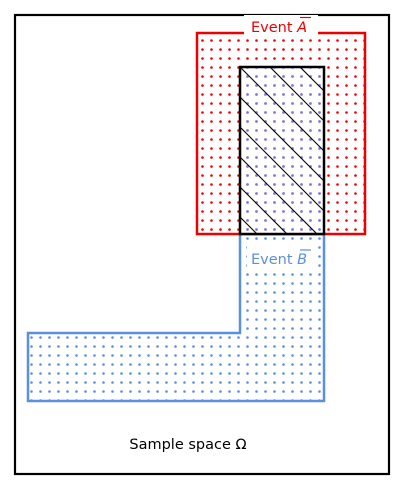 The width and height of the screenshot is (410, 501). I want to click on event-a-label-bg, so click(281, 27).